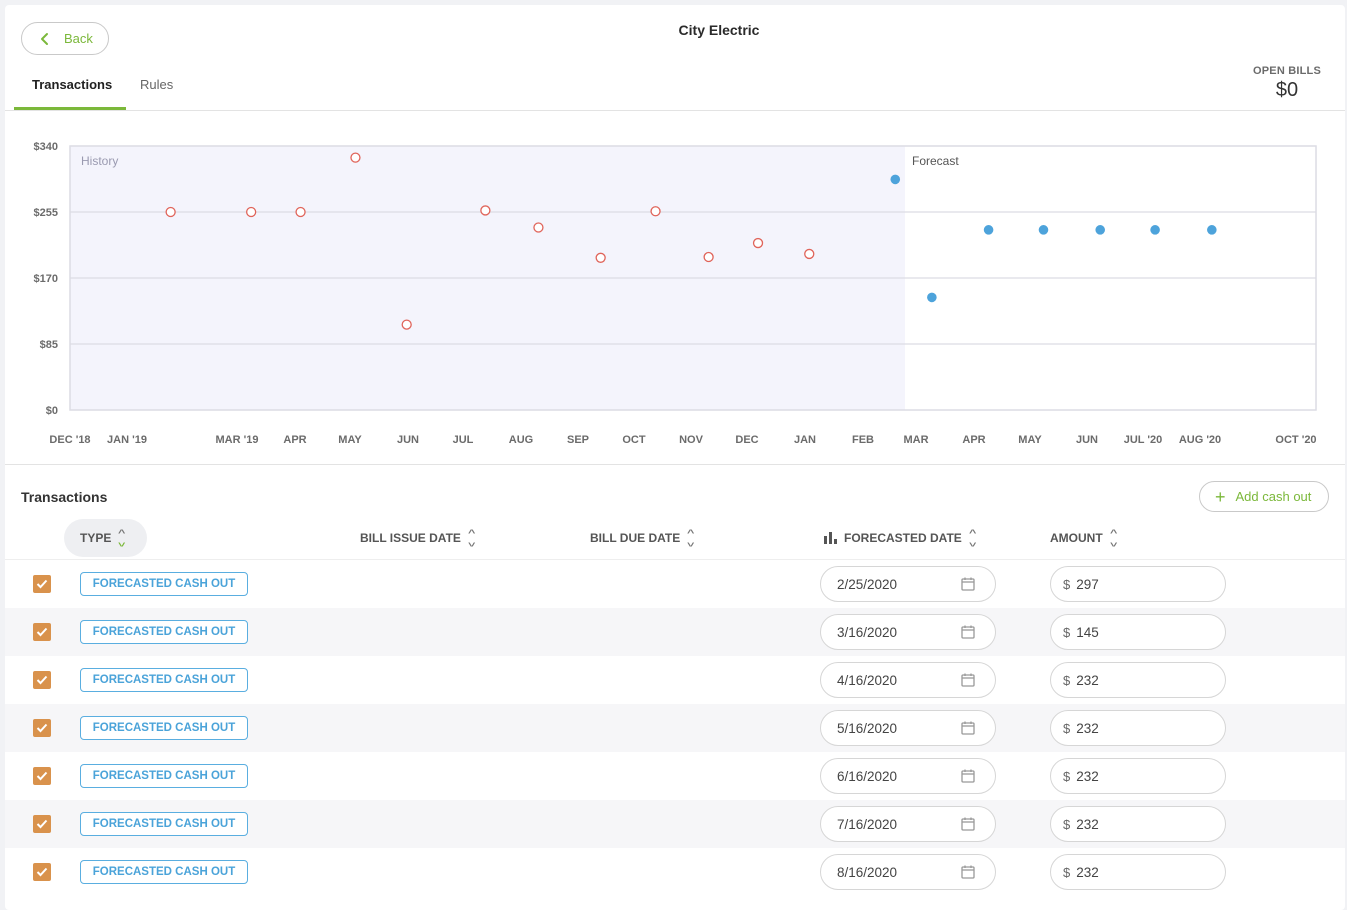 The height and width of the screenshot is (910, 1347). I want to click on column-forecasted-label: FORECASTED DATE, so click(903, 538).